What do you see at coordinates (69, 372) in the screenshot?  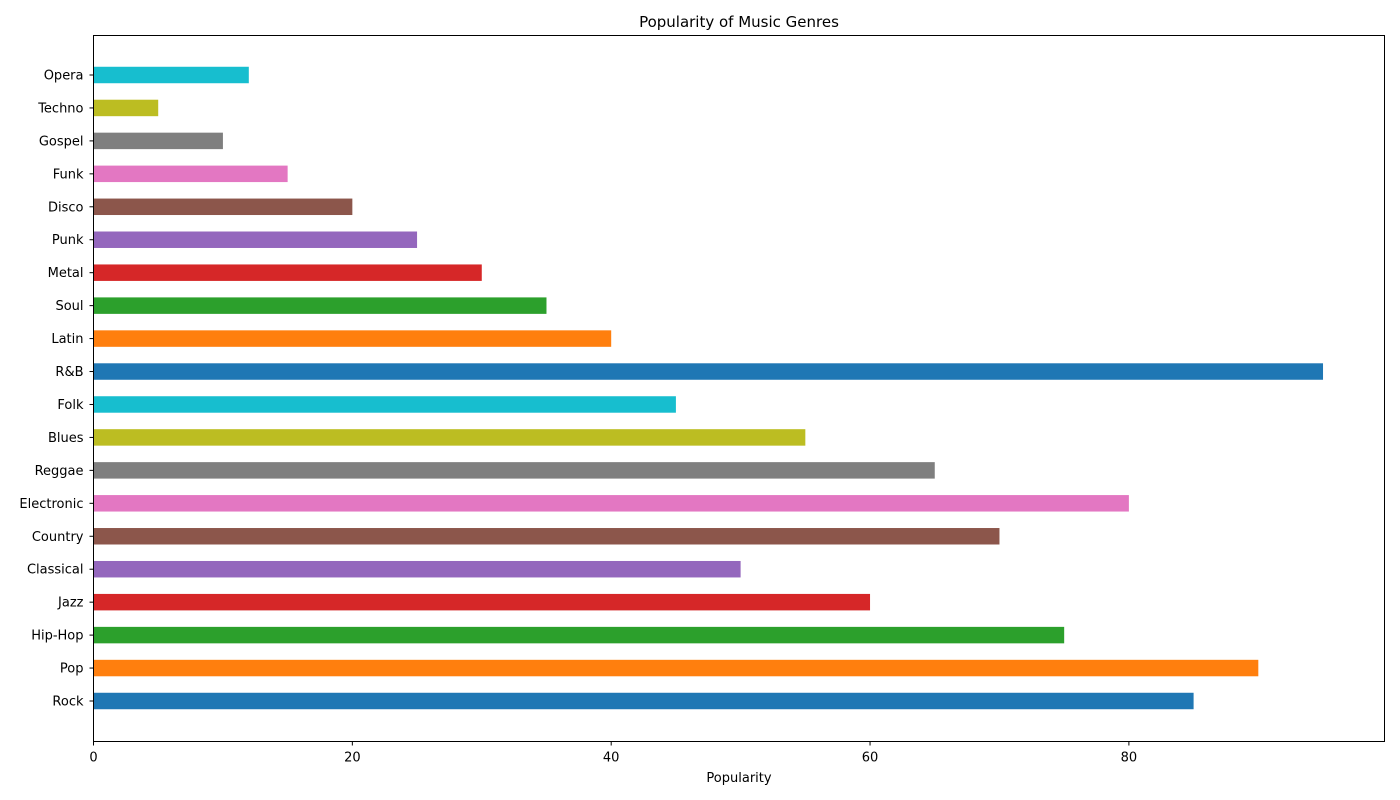 I see `y-tick-label-randb: R&B` at bounding box center [69, 372].